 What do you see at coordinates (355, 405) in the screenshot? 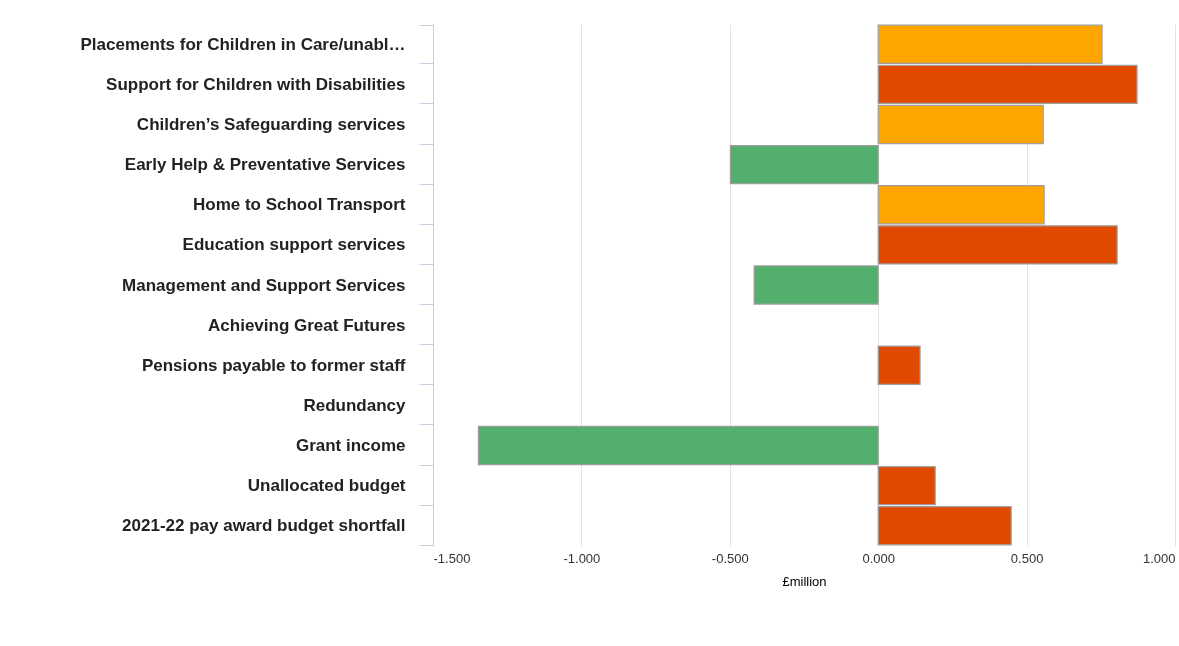
I see `y-tick-label: Redundancy` at bounding box center [355, 405].